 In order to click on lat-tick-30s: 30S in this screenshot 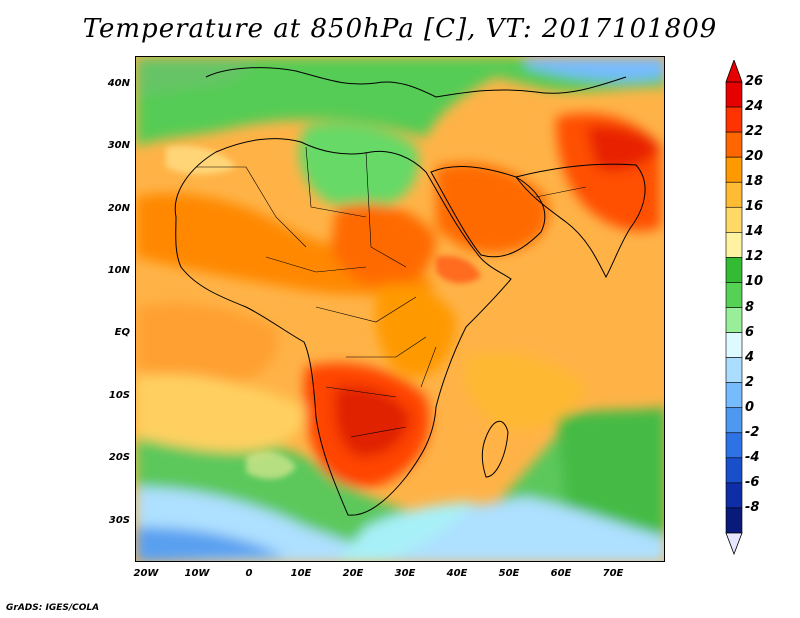, I will do `click(119, 520)`.